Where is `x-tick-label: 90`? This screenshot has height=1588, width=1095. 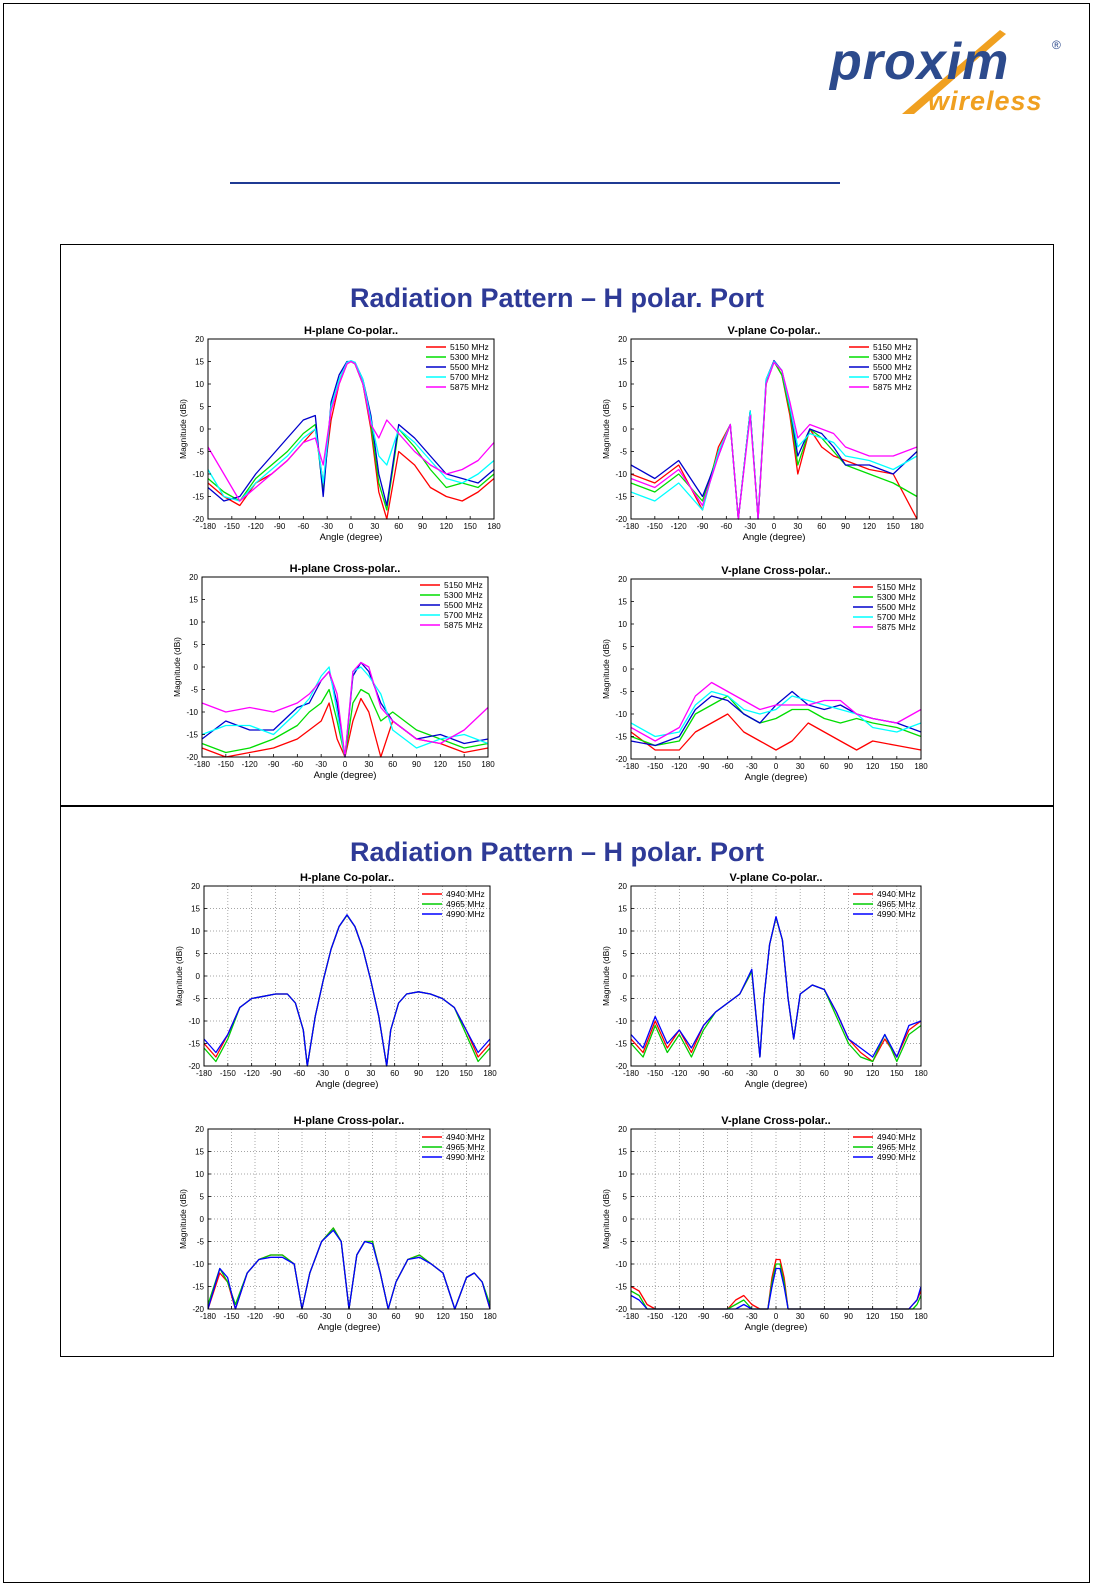 x-tick-label: 90 is located at coordinates (848, 1073).